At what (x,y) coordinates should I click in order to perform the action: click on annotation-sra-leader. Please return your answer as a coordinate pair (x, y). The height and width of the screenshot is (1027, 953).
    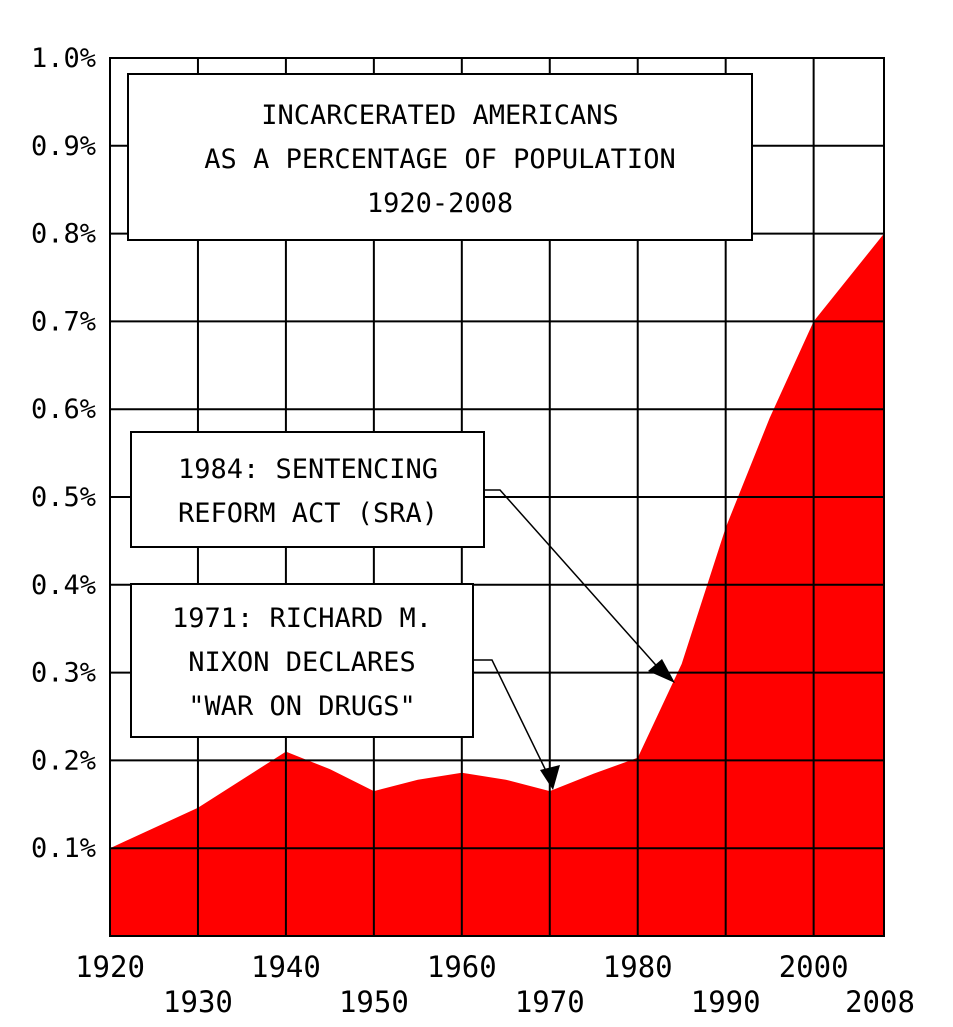
    Looking at the image, I should click on (573, 581).